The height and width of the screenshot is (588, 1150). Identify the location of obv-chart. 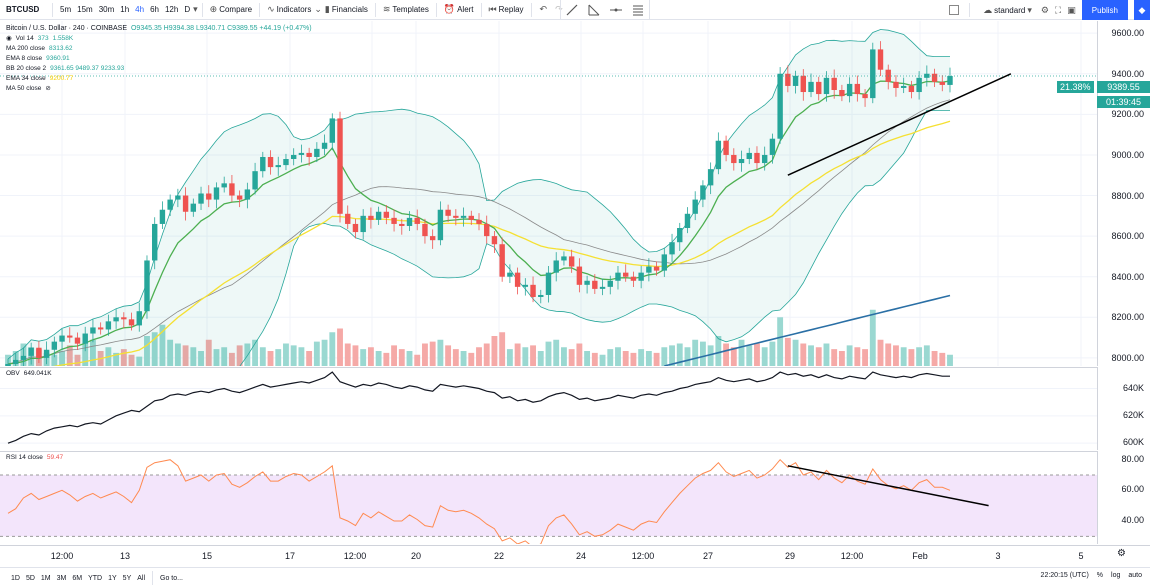
(548, 409).